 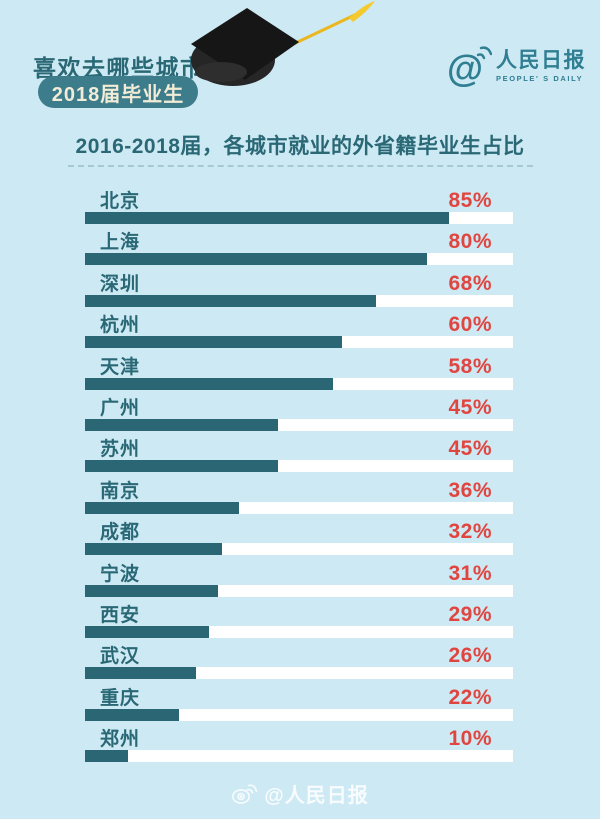 What do you see at coordinates (120, 533) in the screenshot?
I see `city-label: 成都` at bounding box center [120, 533].